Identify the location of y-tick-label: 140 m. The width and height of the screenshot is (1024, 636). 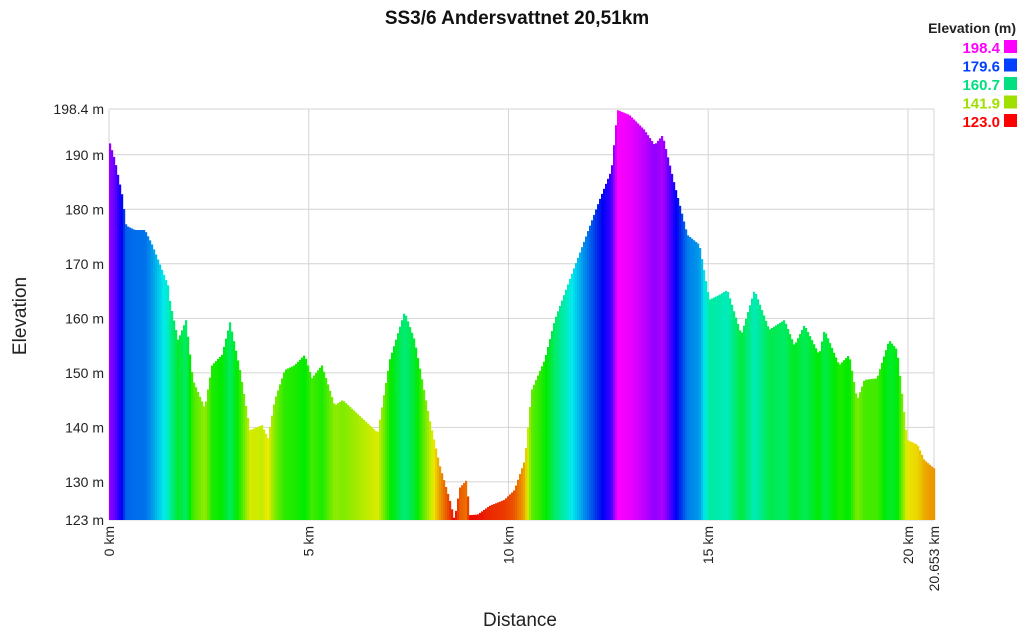
(84, 427).